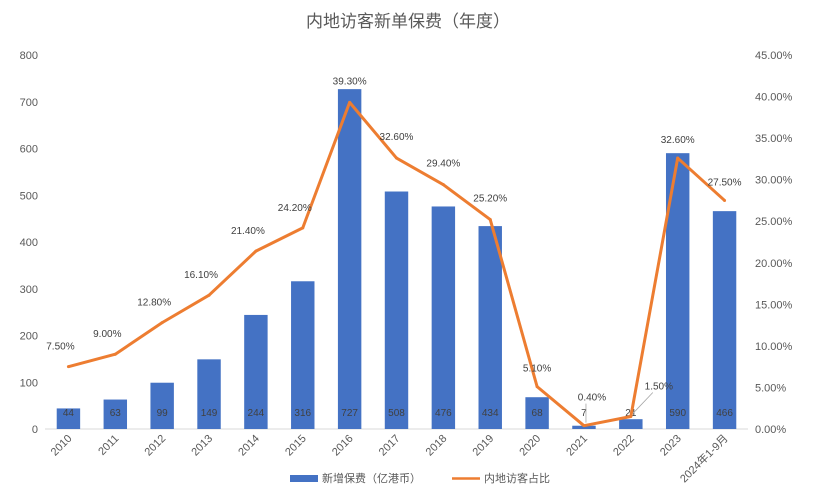 Image resolution: width=816 pixels, height=500 pixels. I want to click on x-axis-tick-label: 2012, so click(155, 446).